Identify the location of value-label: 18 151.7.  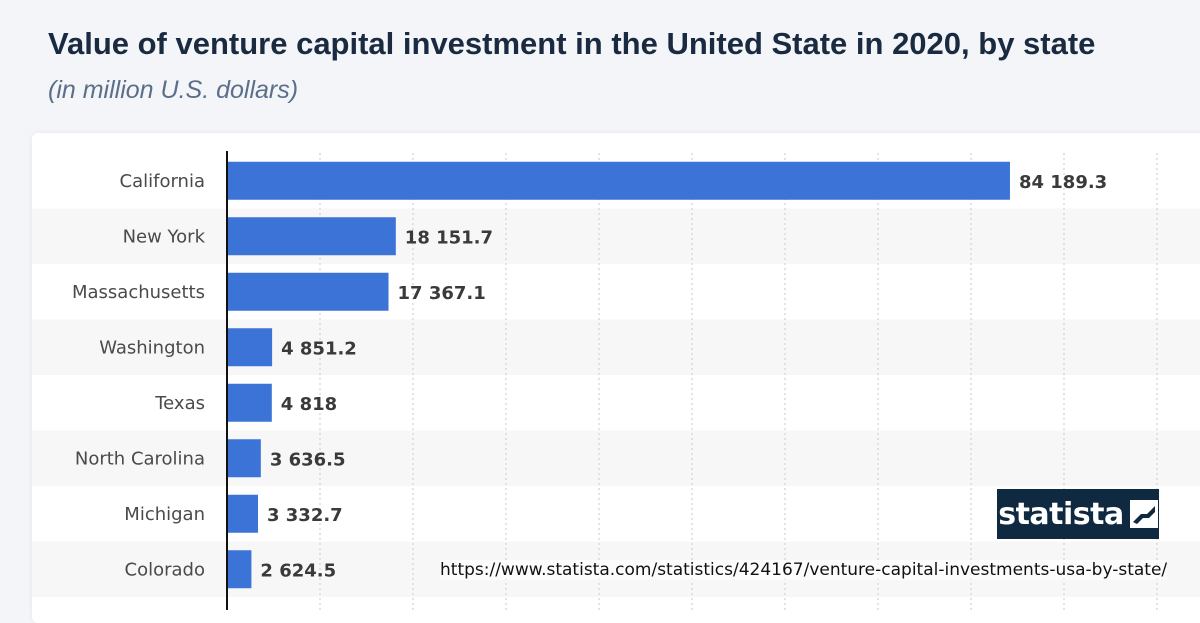
(449, 237).